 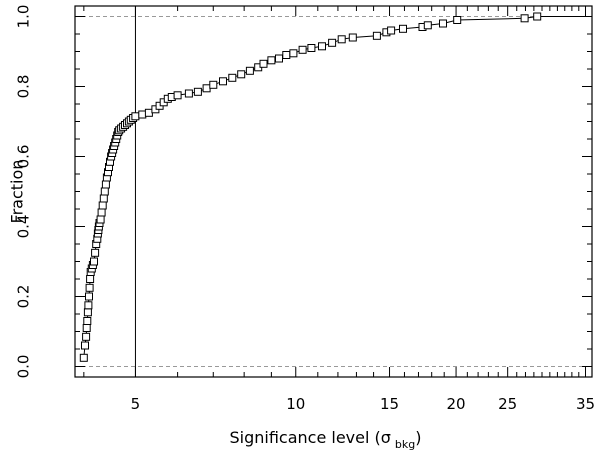 What do you see at coordinates (310, 437) in the screenshot?
I see `x-axis-label-main: Significance level (σ` at bounding box center [310, 437].